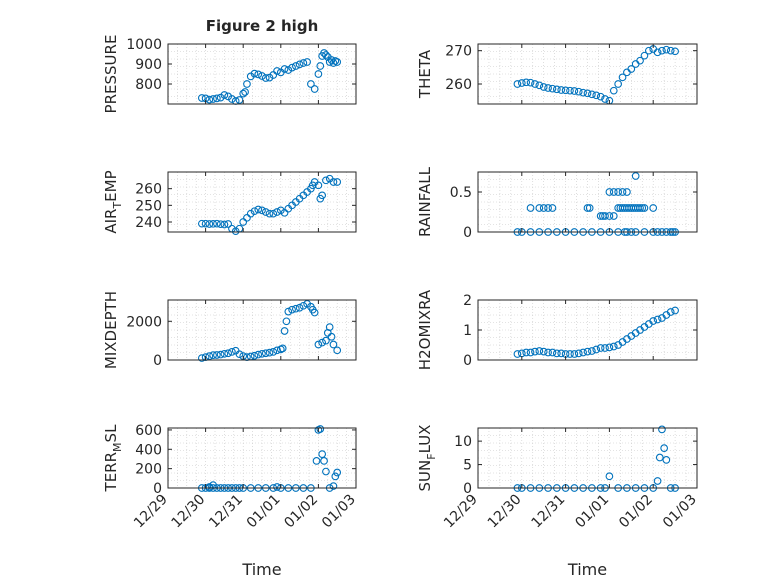  What do you see at coordinates (229, 65) in the screenshot?
I see `panel-pressure: 800 900 1000 PRESSURE Figure 2 high` at bounding box center [229, 65].